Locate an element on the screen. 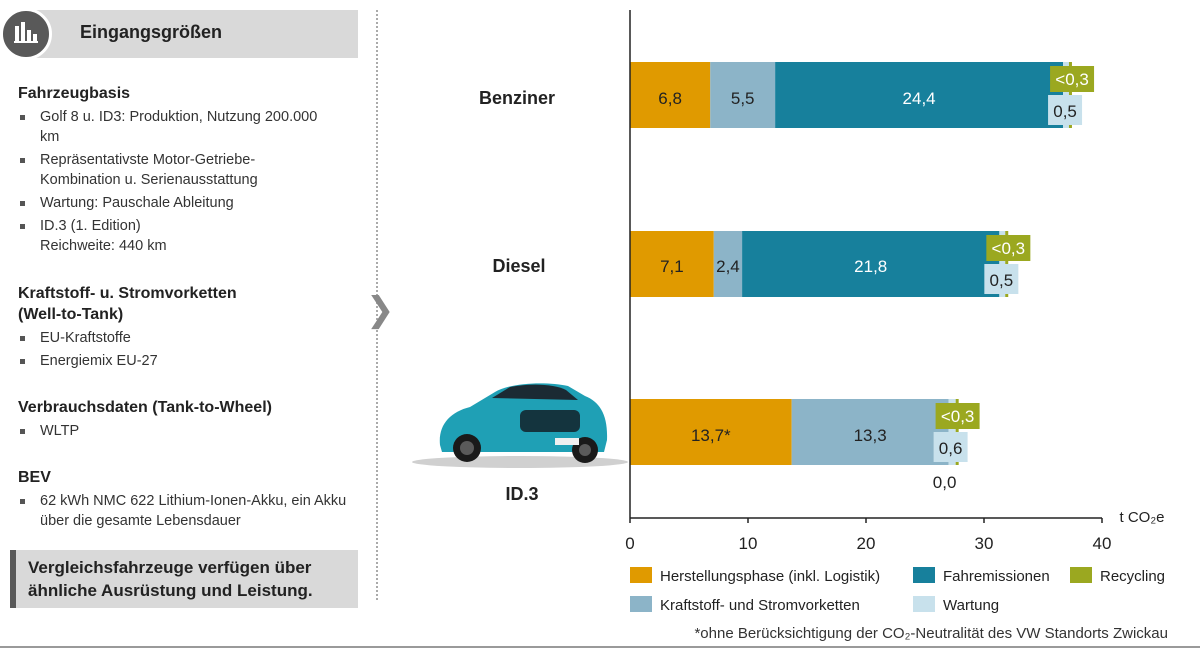 This screenshot has width=1200, height=651. category-label: Diesel is located at coordinates (518, 266).